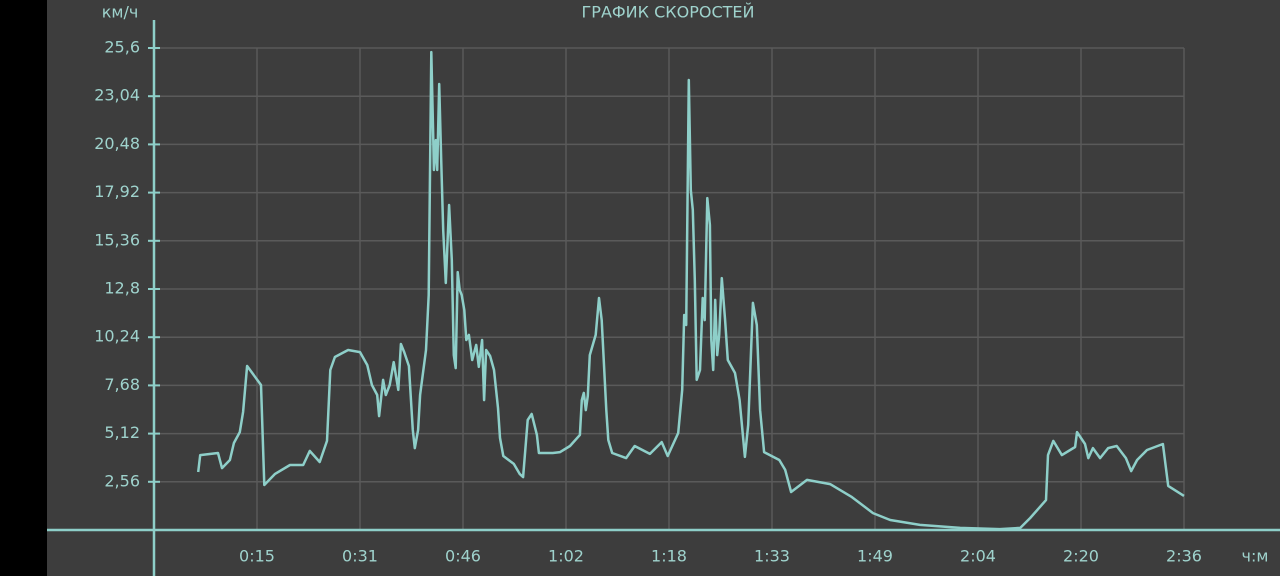 This screenshot has width=1280, height=576. I want to click on x-tick-label: 2:04, so click(978, 556).